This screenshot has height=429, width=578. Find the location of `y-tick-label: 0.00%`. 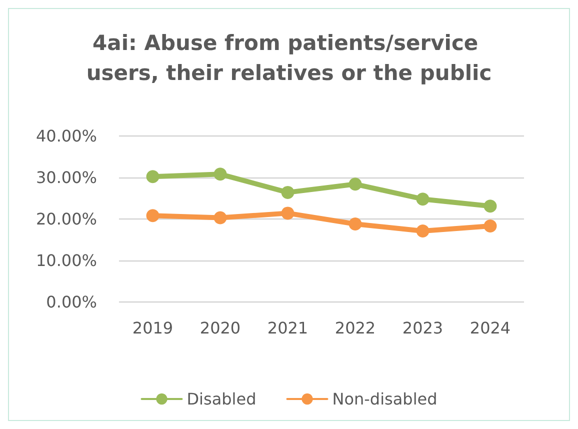

y-tick-label: 0.00% is located at coordinates (71, 302).